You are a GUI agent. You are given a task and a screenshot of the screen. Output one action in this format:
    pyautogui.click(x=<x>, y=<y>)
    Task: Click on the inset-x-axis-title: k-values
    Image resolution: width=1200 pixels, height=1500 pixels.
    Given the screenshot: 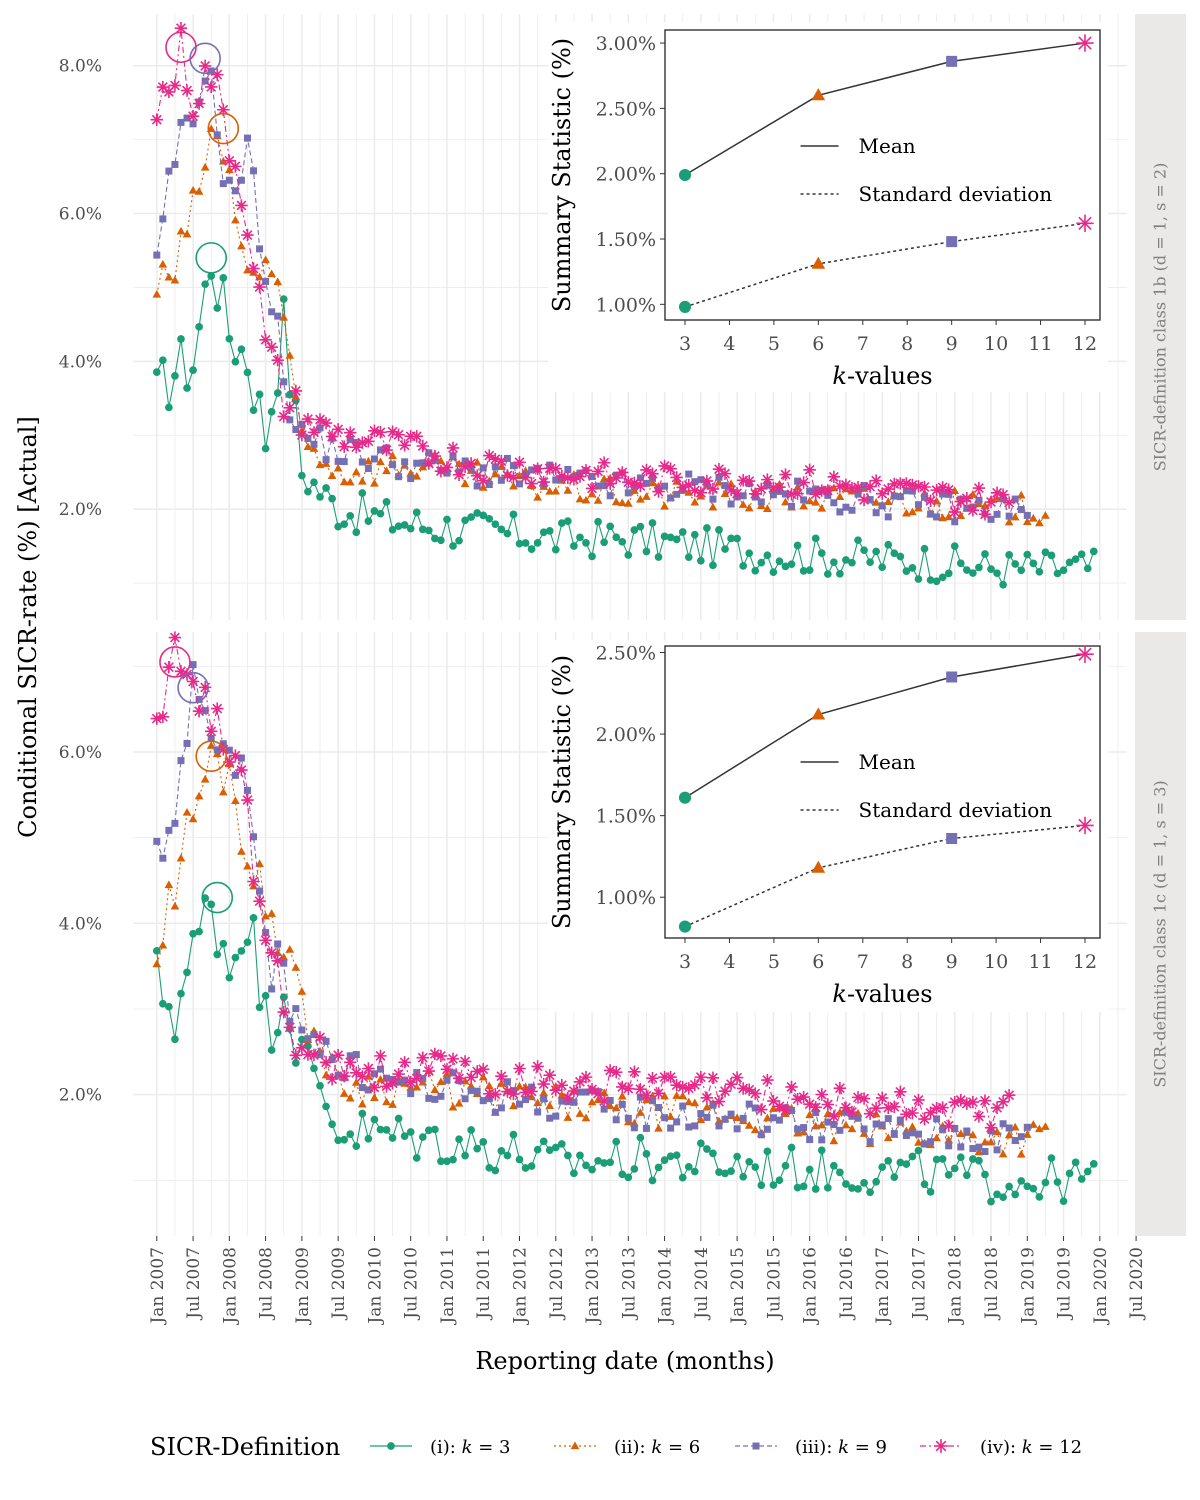 What is the action you would take?
    pyautogui.click(x=882, y=376)
    